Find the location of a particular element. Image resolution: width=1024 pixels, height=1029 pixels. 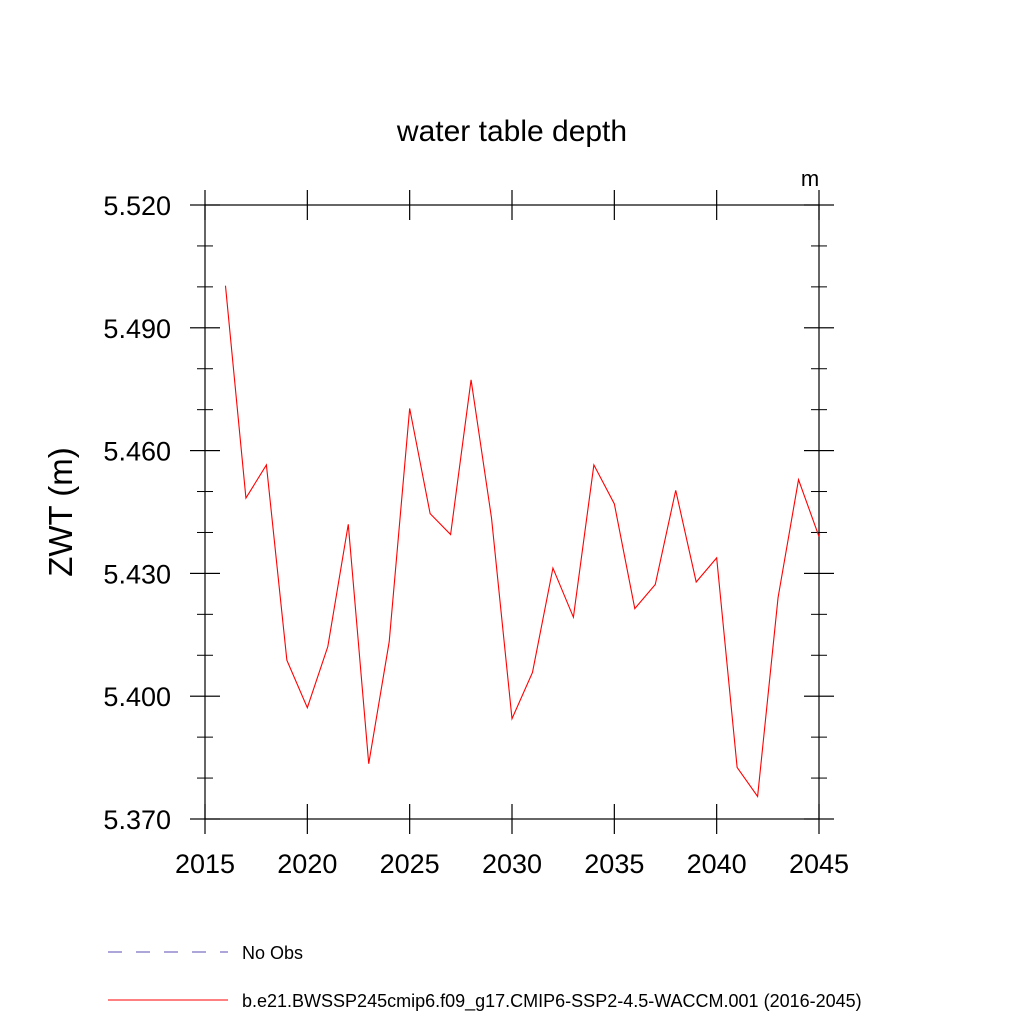

y-axis-label: ZWT (m) is located at coordinates (60, 512).